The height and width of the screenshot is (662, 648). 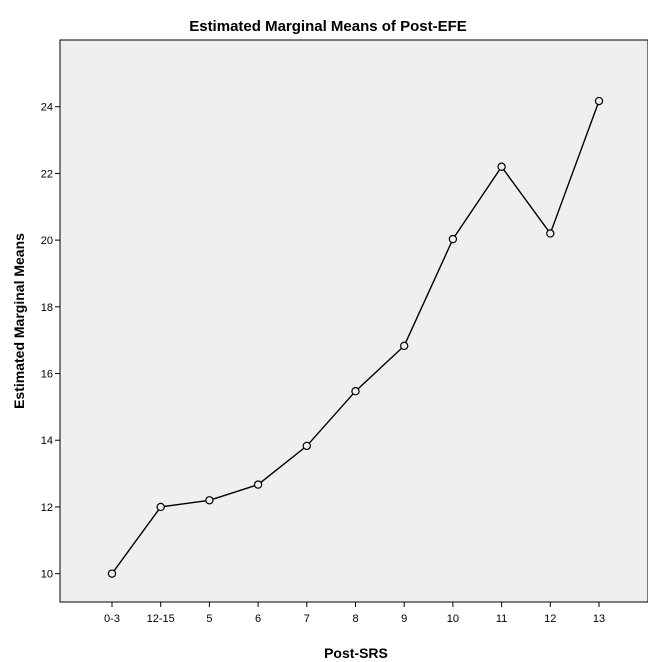 What do you see at coordinates (47, 108) in the screenshot?
I see `y-tick-label: 24` at bounding box center [47, 108].